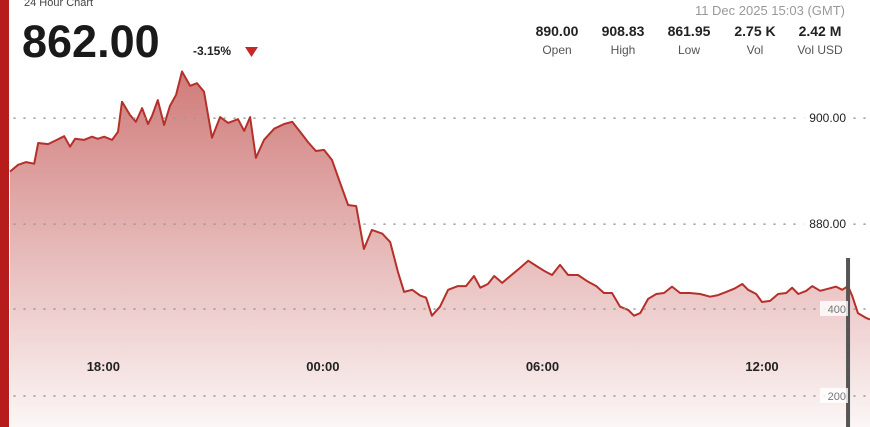 The height and width of the screenshot is (427, 870). What do you see at coordinates (761, 366) in the screenshot?
I see `x-tick-label: 12:00` at bounding box center [761, 366].